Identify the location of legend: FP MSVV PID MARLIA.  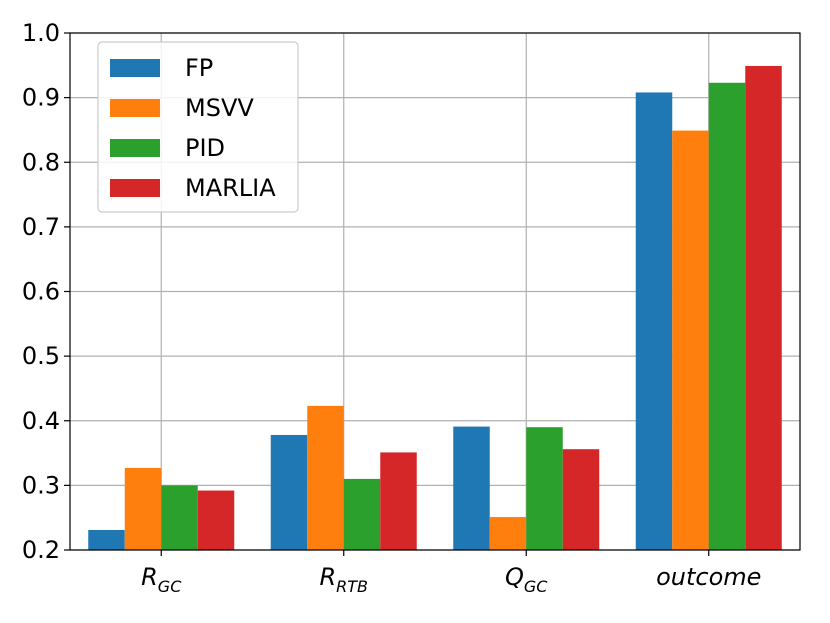
(198, 127).